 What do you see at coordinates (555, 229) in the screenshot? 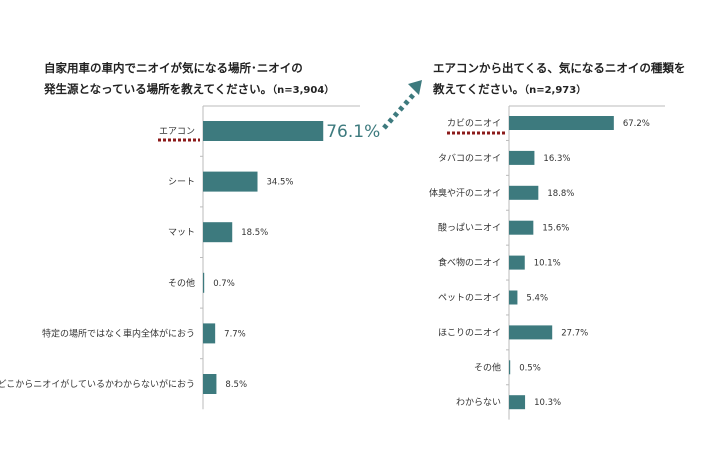
I see `right-value-label: 15.6%` at bounding box center [555, 229].